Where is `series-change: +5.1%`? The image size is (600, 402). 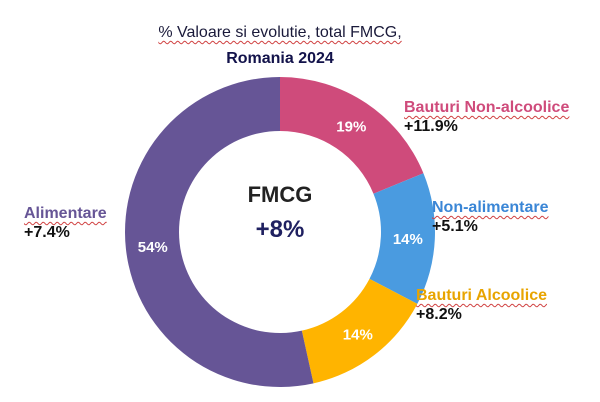
series-change: +5.1% is located at coordinates (455, 226).